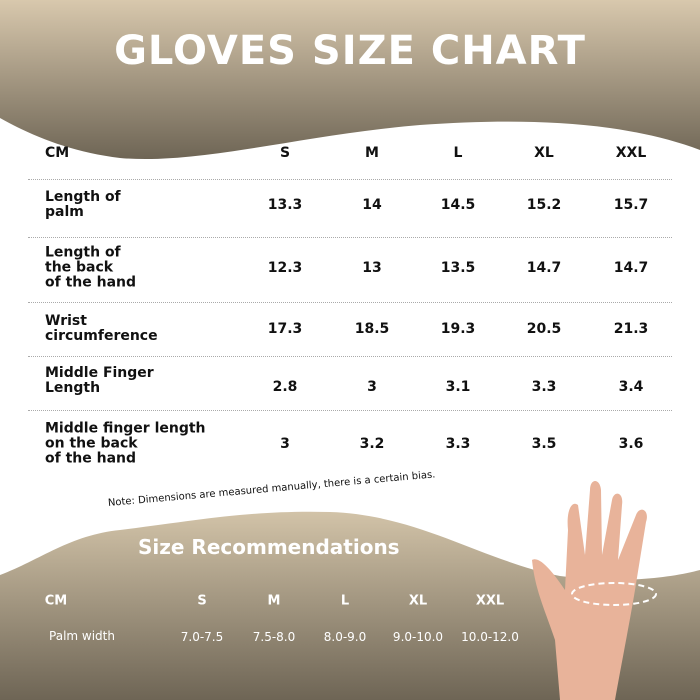  Describe the element at coordinates (56, 601) in the screenshot. I see `rec-column-header: CM` at that location.